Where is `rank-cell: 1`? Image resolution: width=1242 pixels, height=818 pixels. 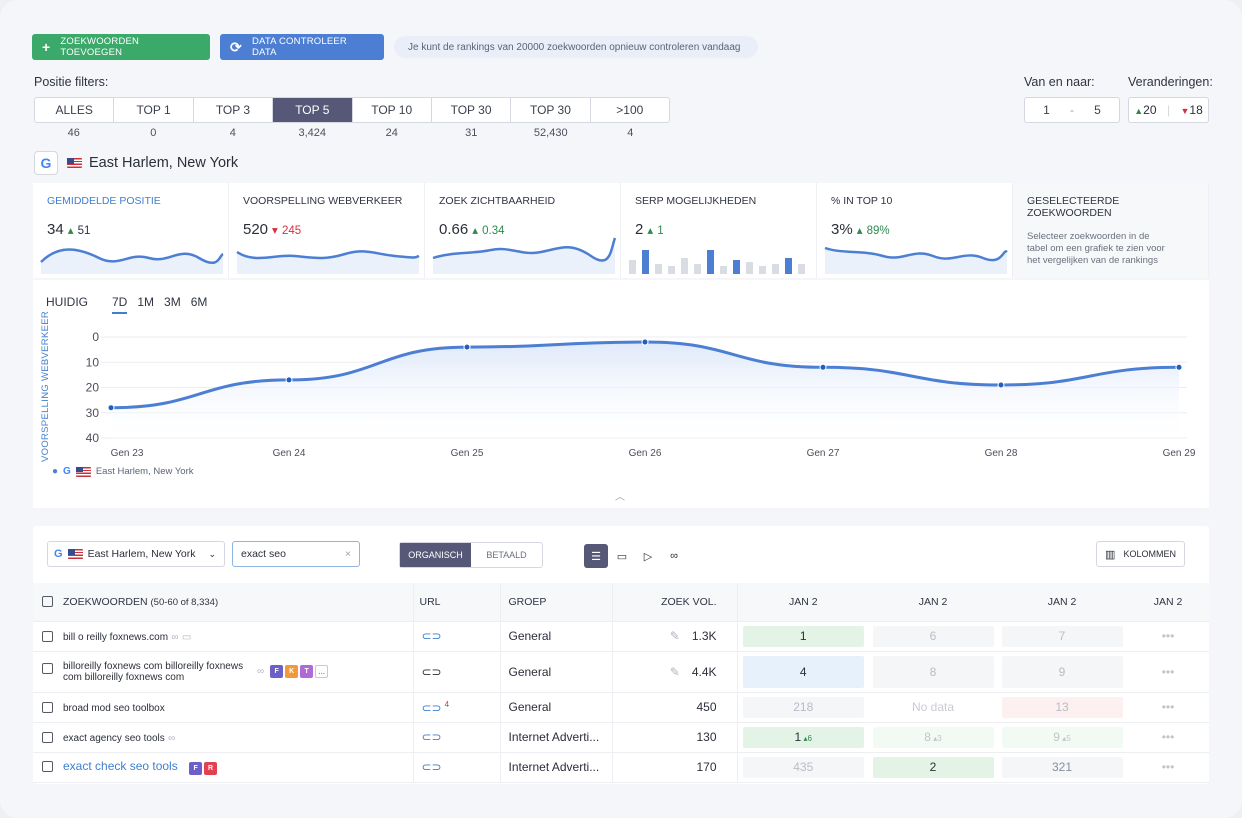
rank-cell: 1 is located at coordinates (803, 636).